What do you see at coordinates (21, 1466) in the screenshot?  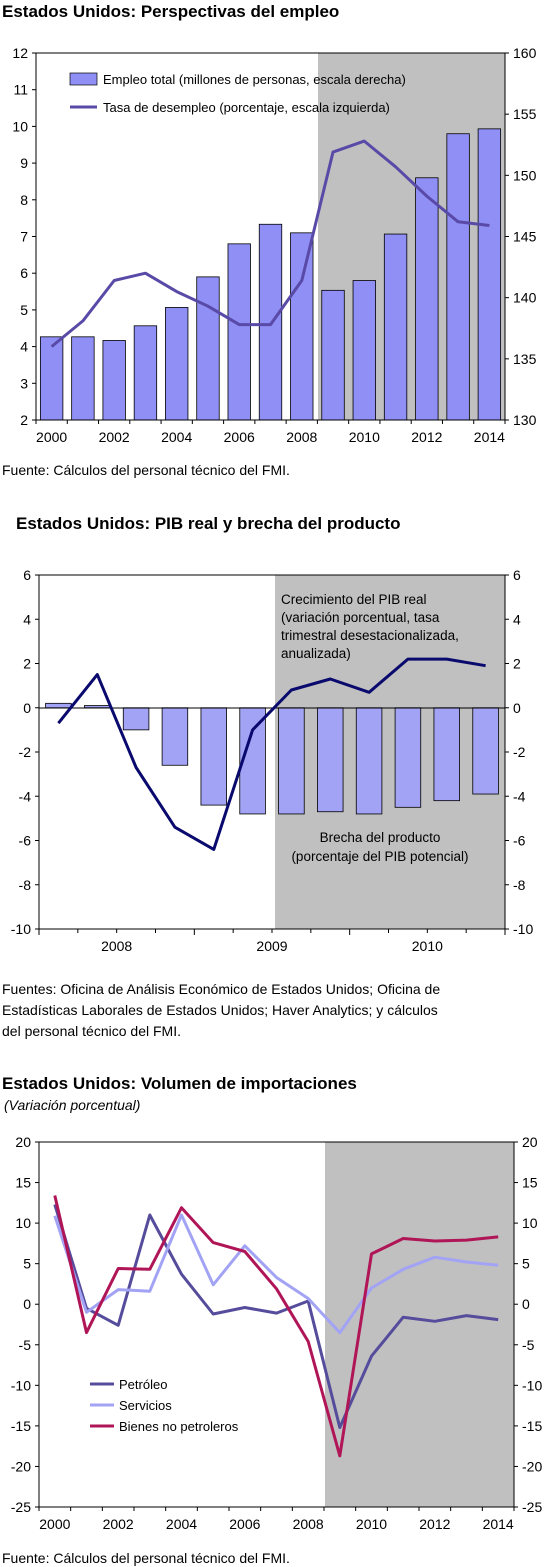 I see `chart3-left-axis-tick-label: -20` at bounding box center [21, 1466].